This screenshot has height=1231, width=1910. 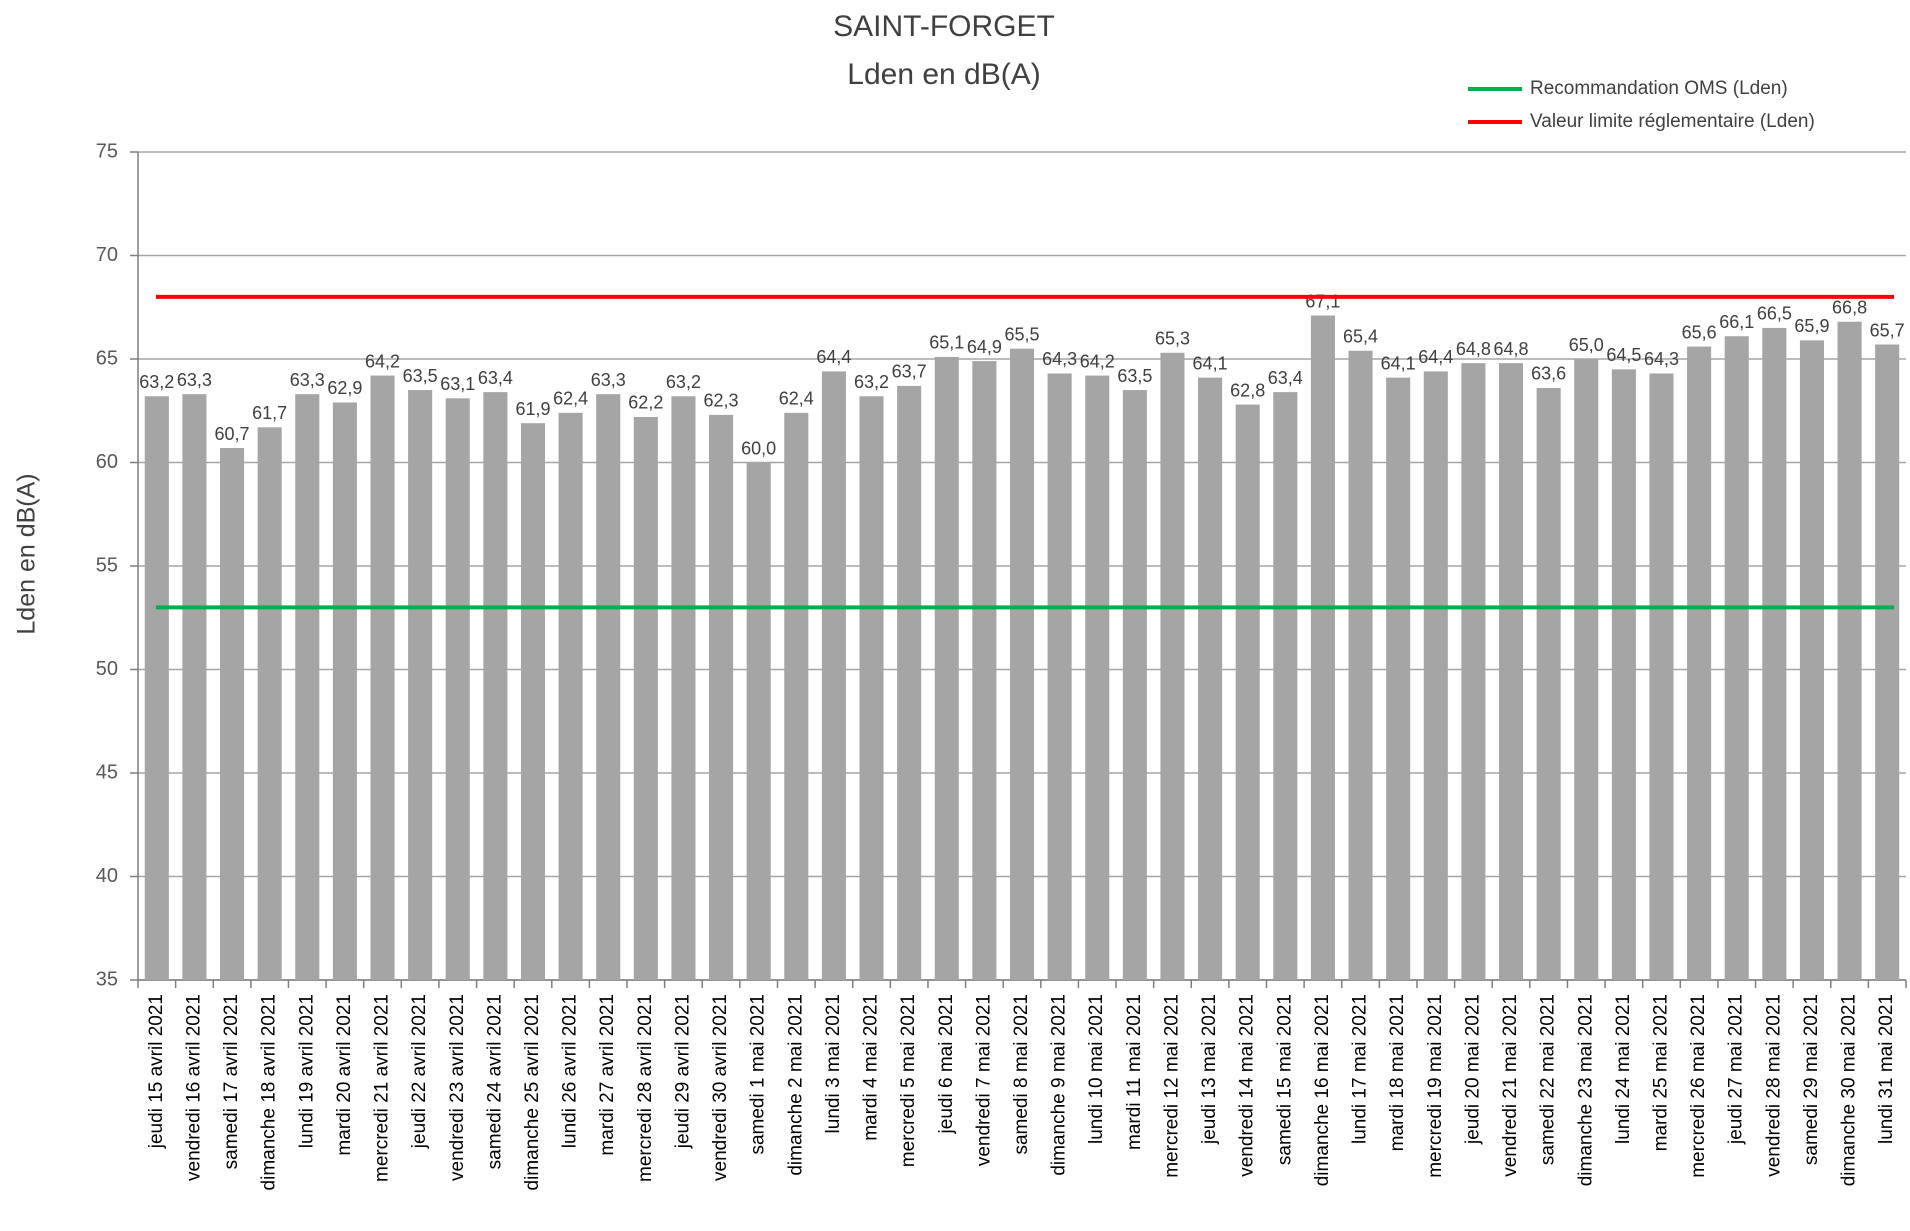 I want to click on value-label: 64,5, so click(x=1623, y=355).